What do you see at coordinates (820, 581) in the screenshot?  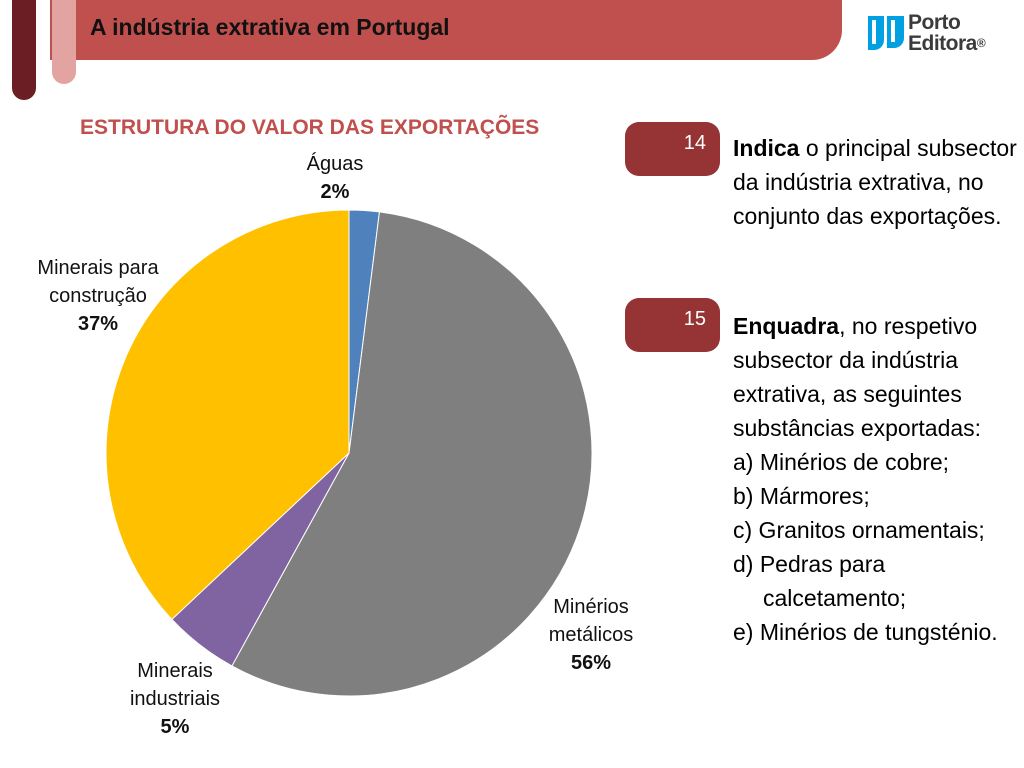 I see `list-item: d) Pedras para calcetamento;` at bounding box center [820, 581].